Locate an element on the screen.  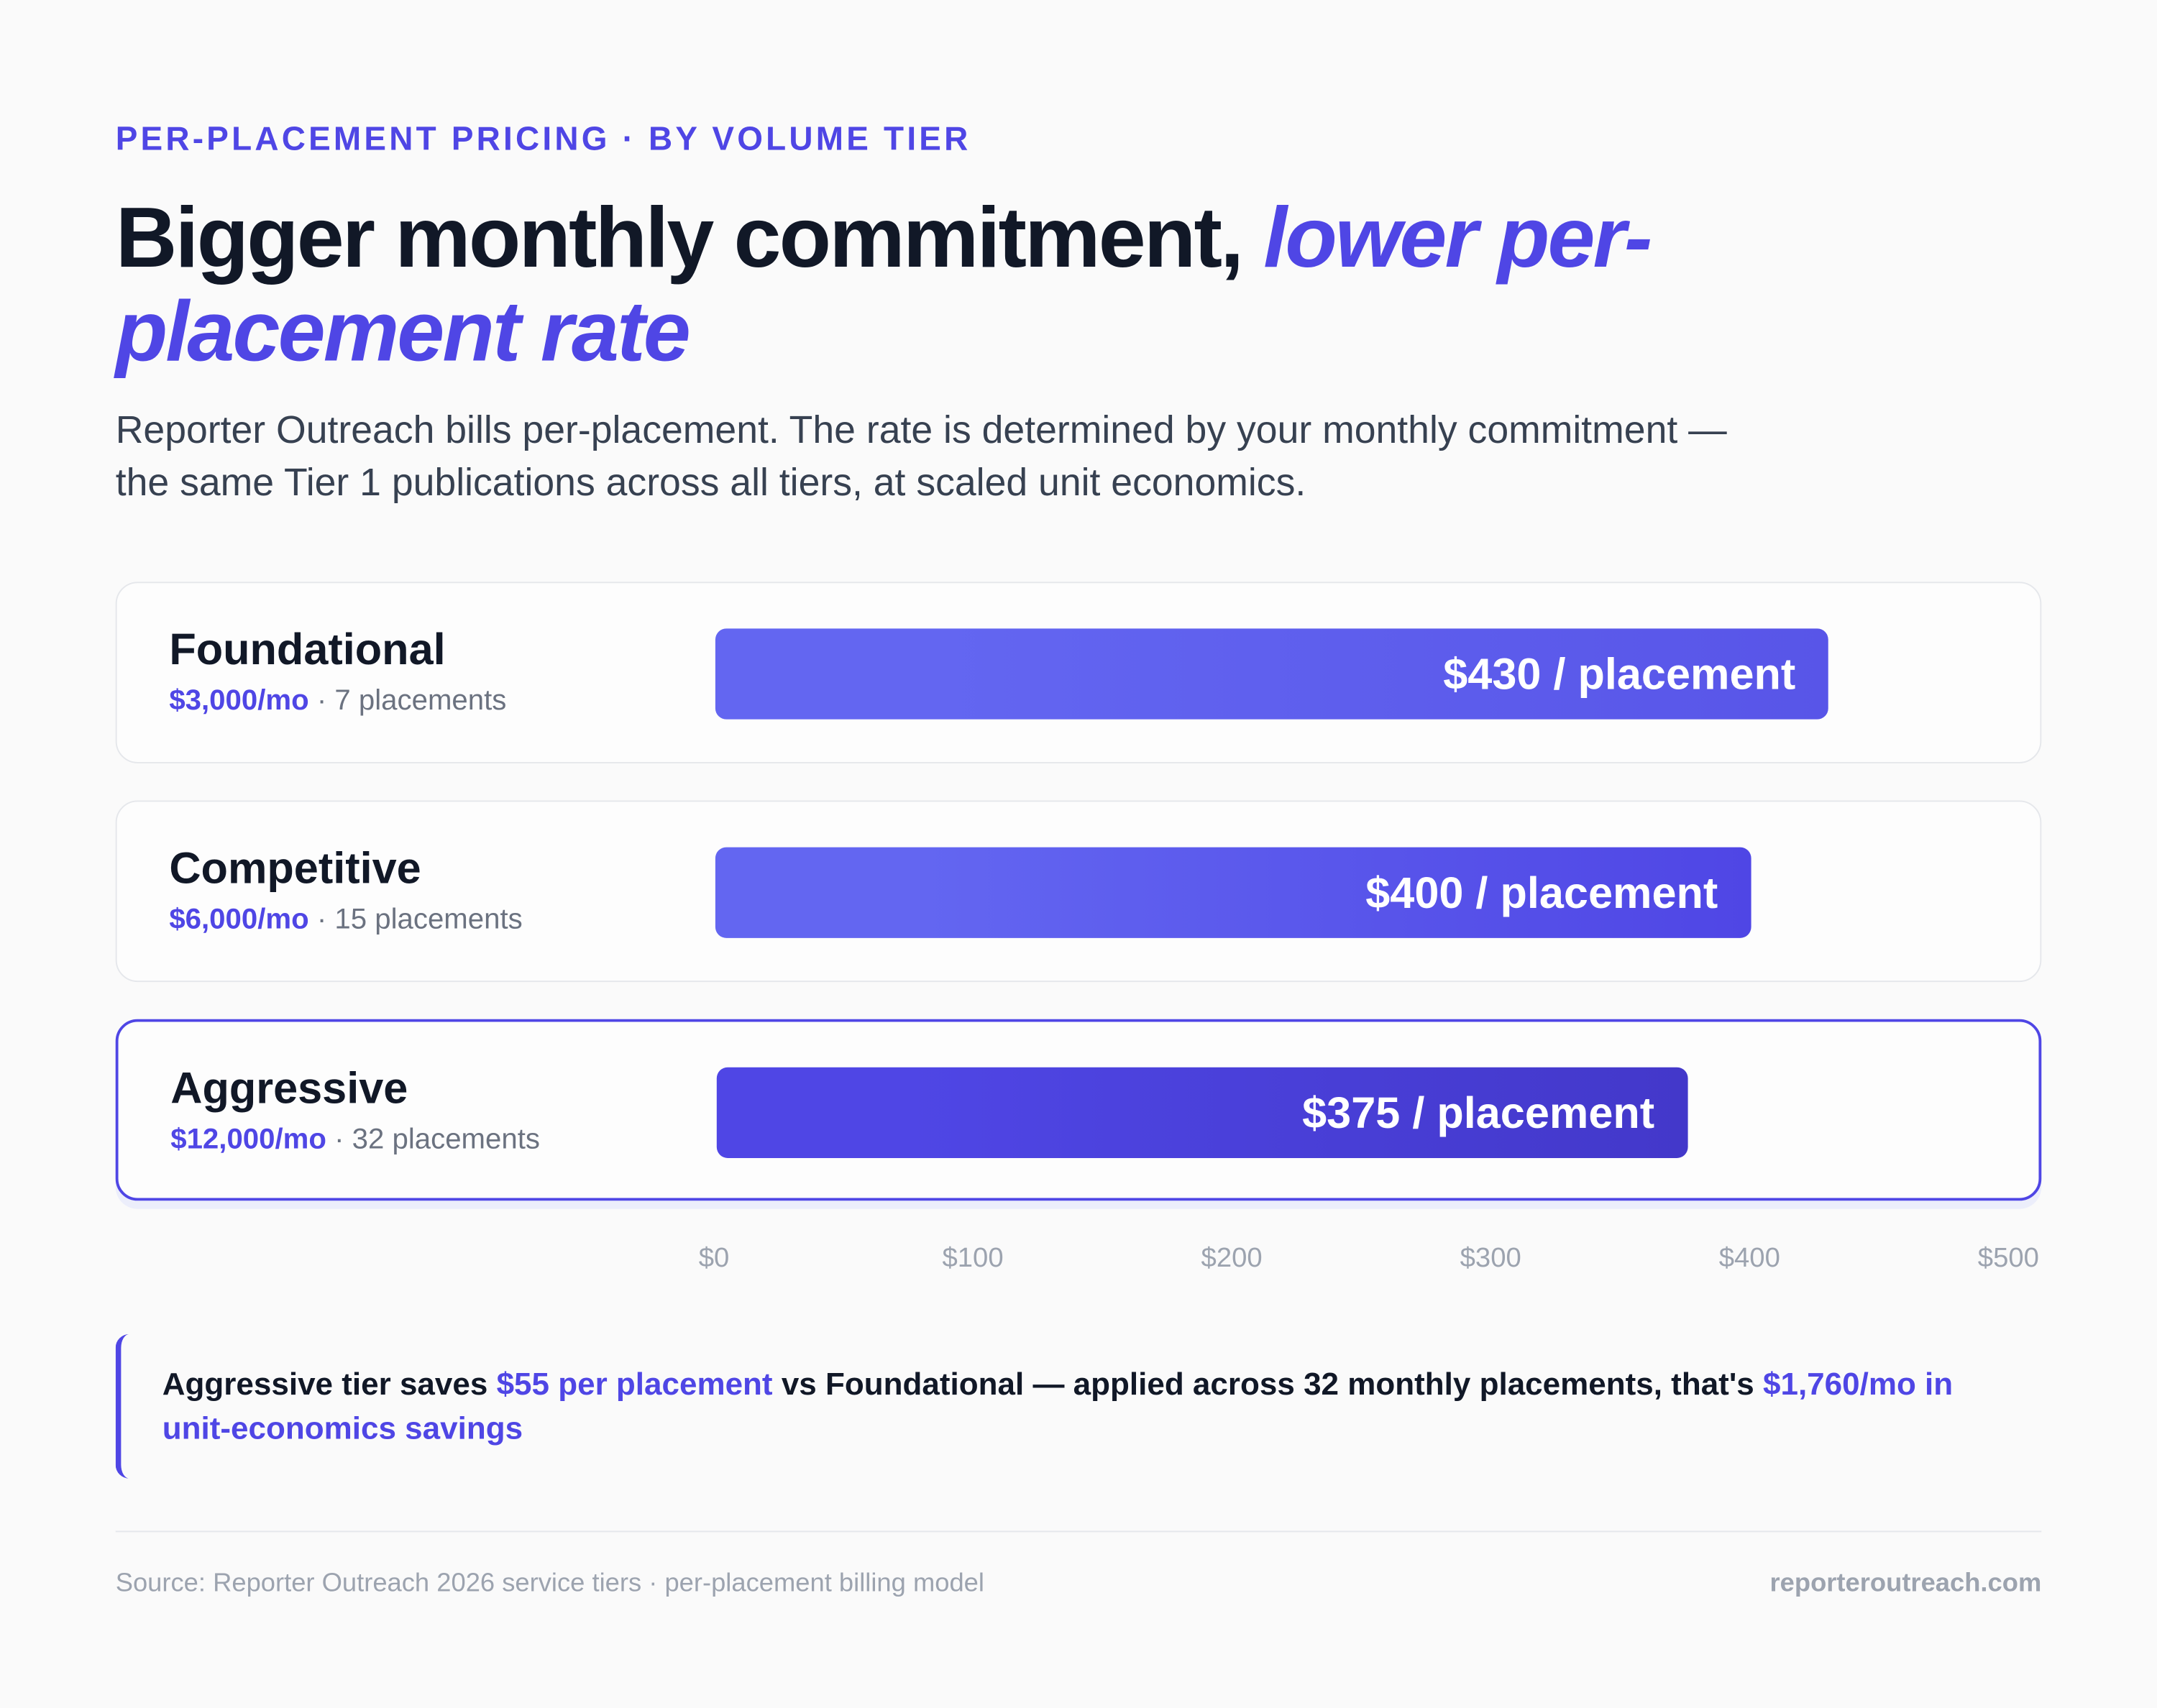
title-highlight: lower per-placement rate is located at coordinates (884, 285).